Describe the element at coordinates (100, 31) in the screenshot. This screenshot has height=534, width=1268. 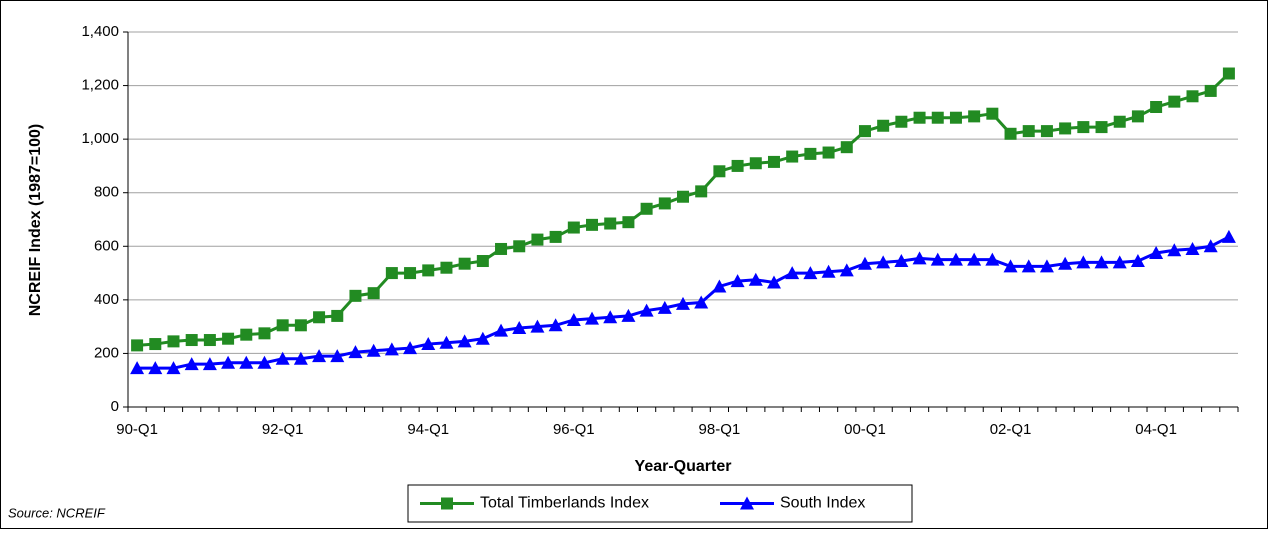
I see `y-tick-label: 1,400` at that location.